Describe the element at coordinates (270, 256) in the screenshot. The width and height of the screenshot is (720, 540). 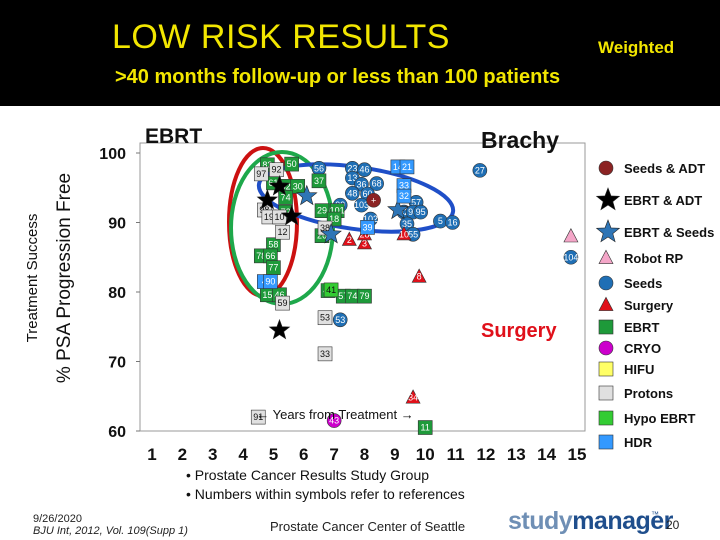
I see `data-point-label: 66` at that location.